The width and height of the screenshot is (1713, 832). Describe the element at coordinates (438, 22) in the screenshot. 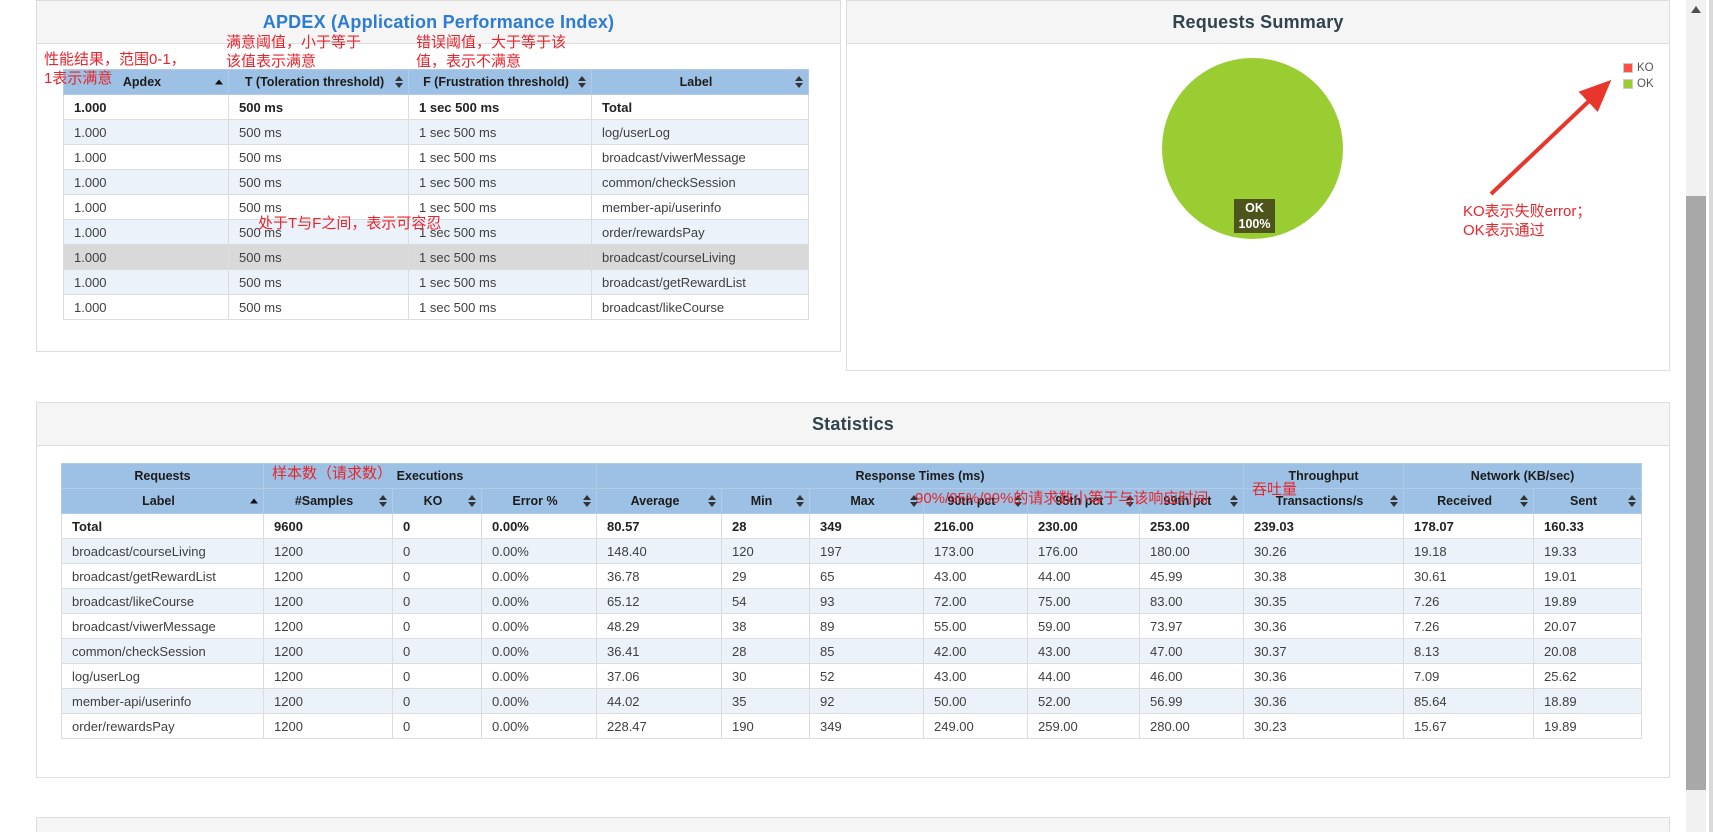

I see `apdex-panel-heading: APDEX (Application Performance Index)` at that location.